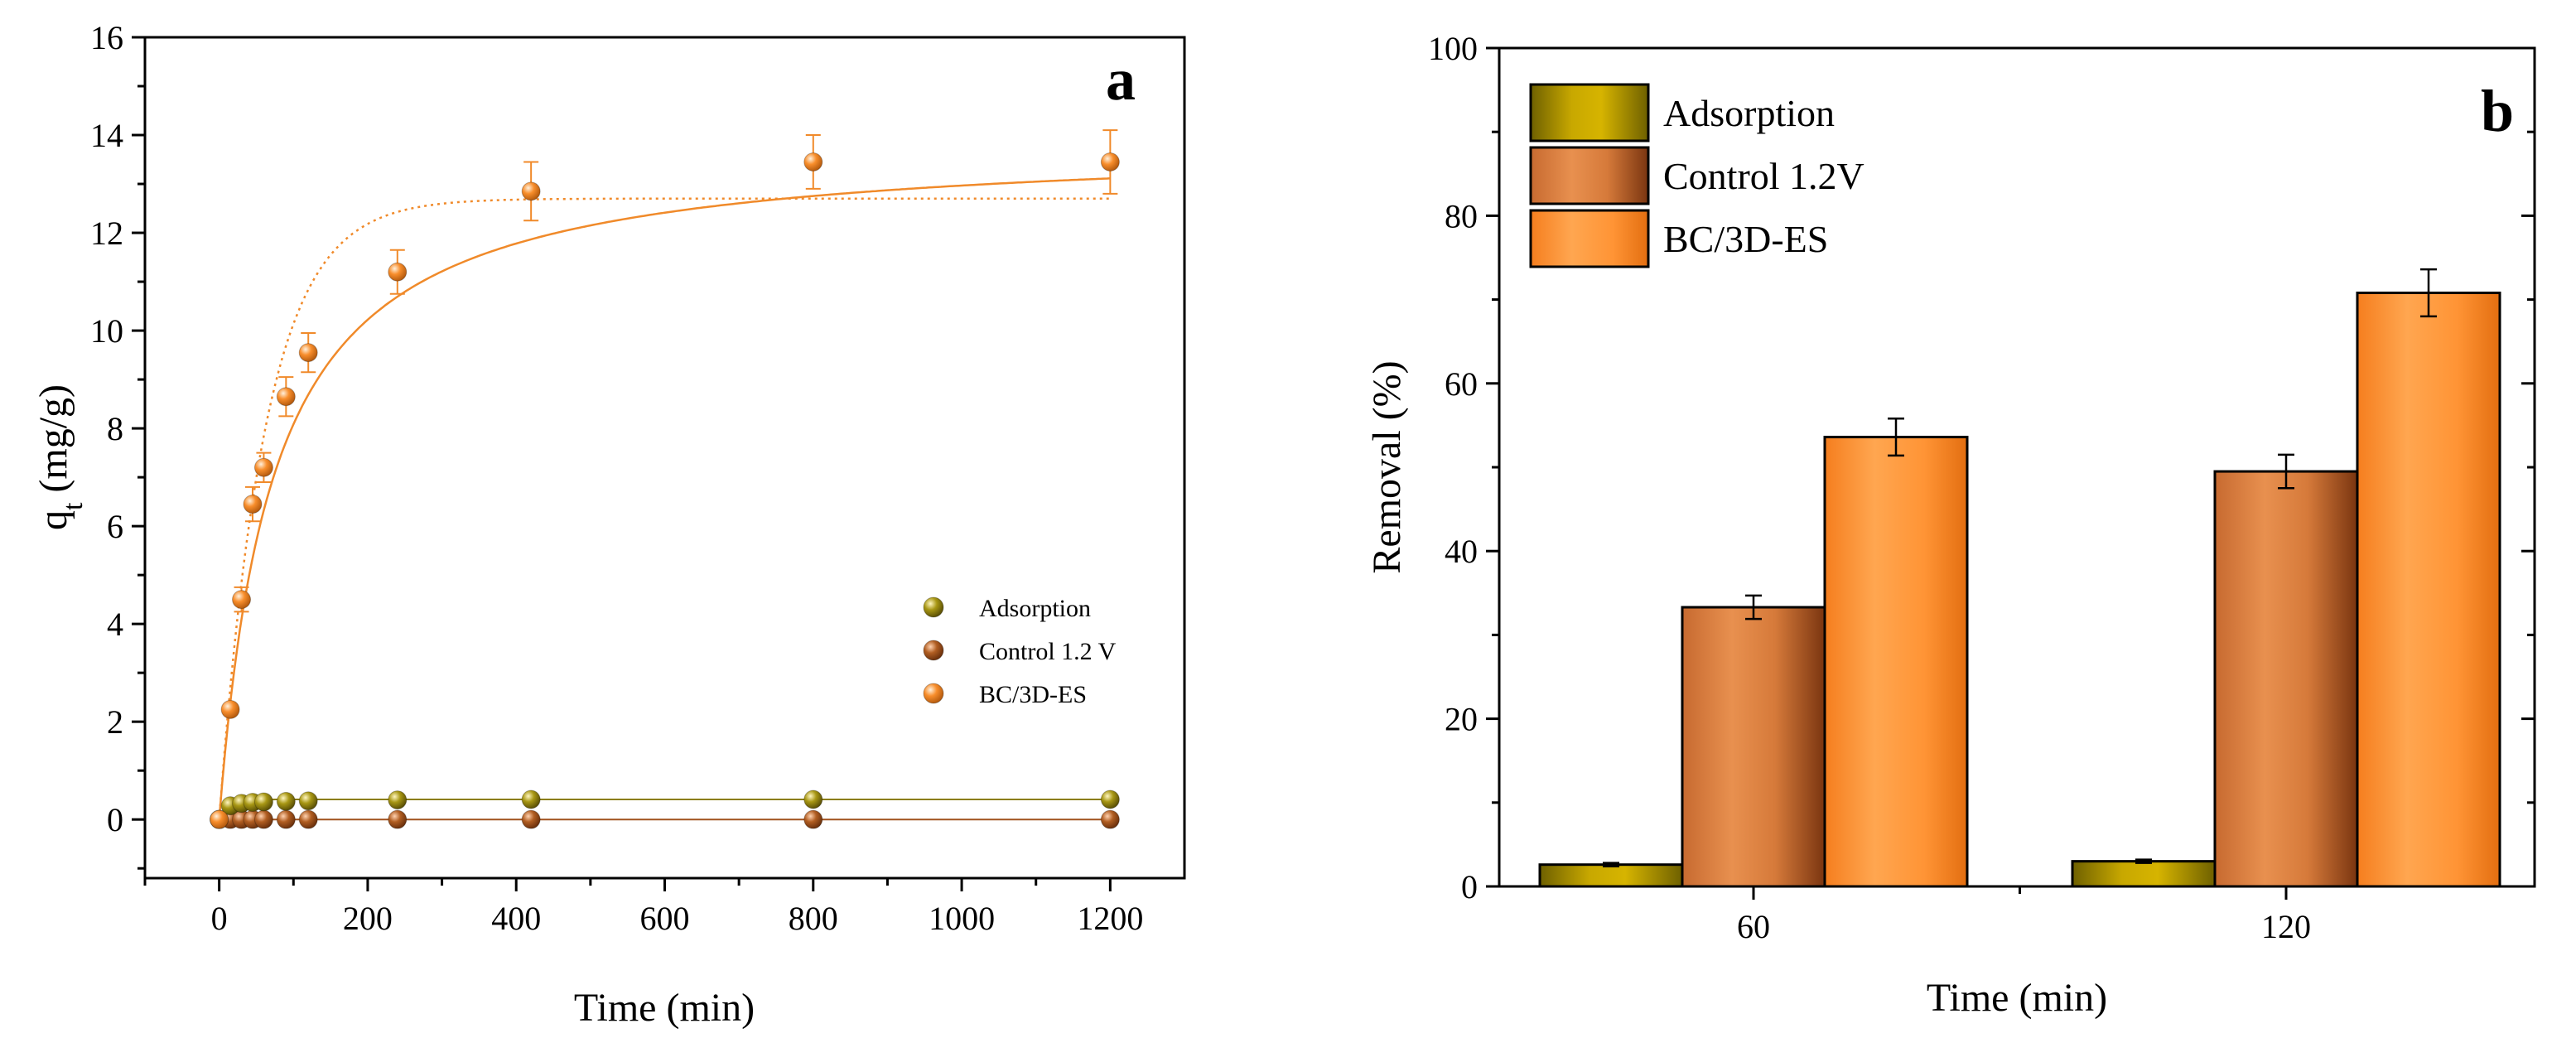 The height and width of the screenshot is (1043, 2576). I want to click on panel-b-legend-swatch-adsorption, so click(1589, 113).